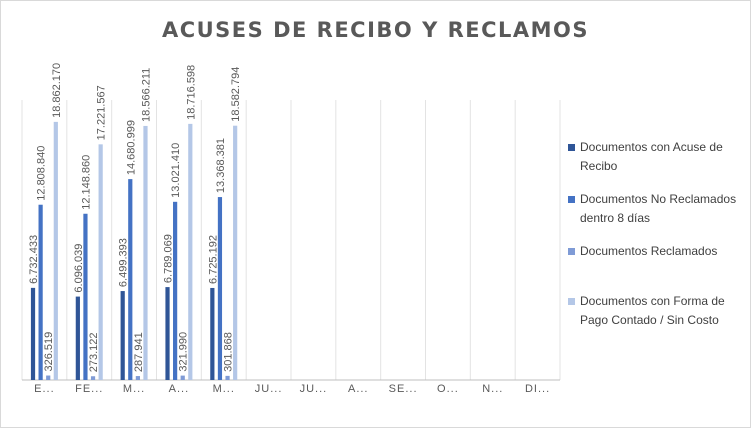 The height and width of the screenshot is (428, 751). I want to click on data-label: 18.566.211, so click(146, 95).